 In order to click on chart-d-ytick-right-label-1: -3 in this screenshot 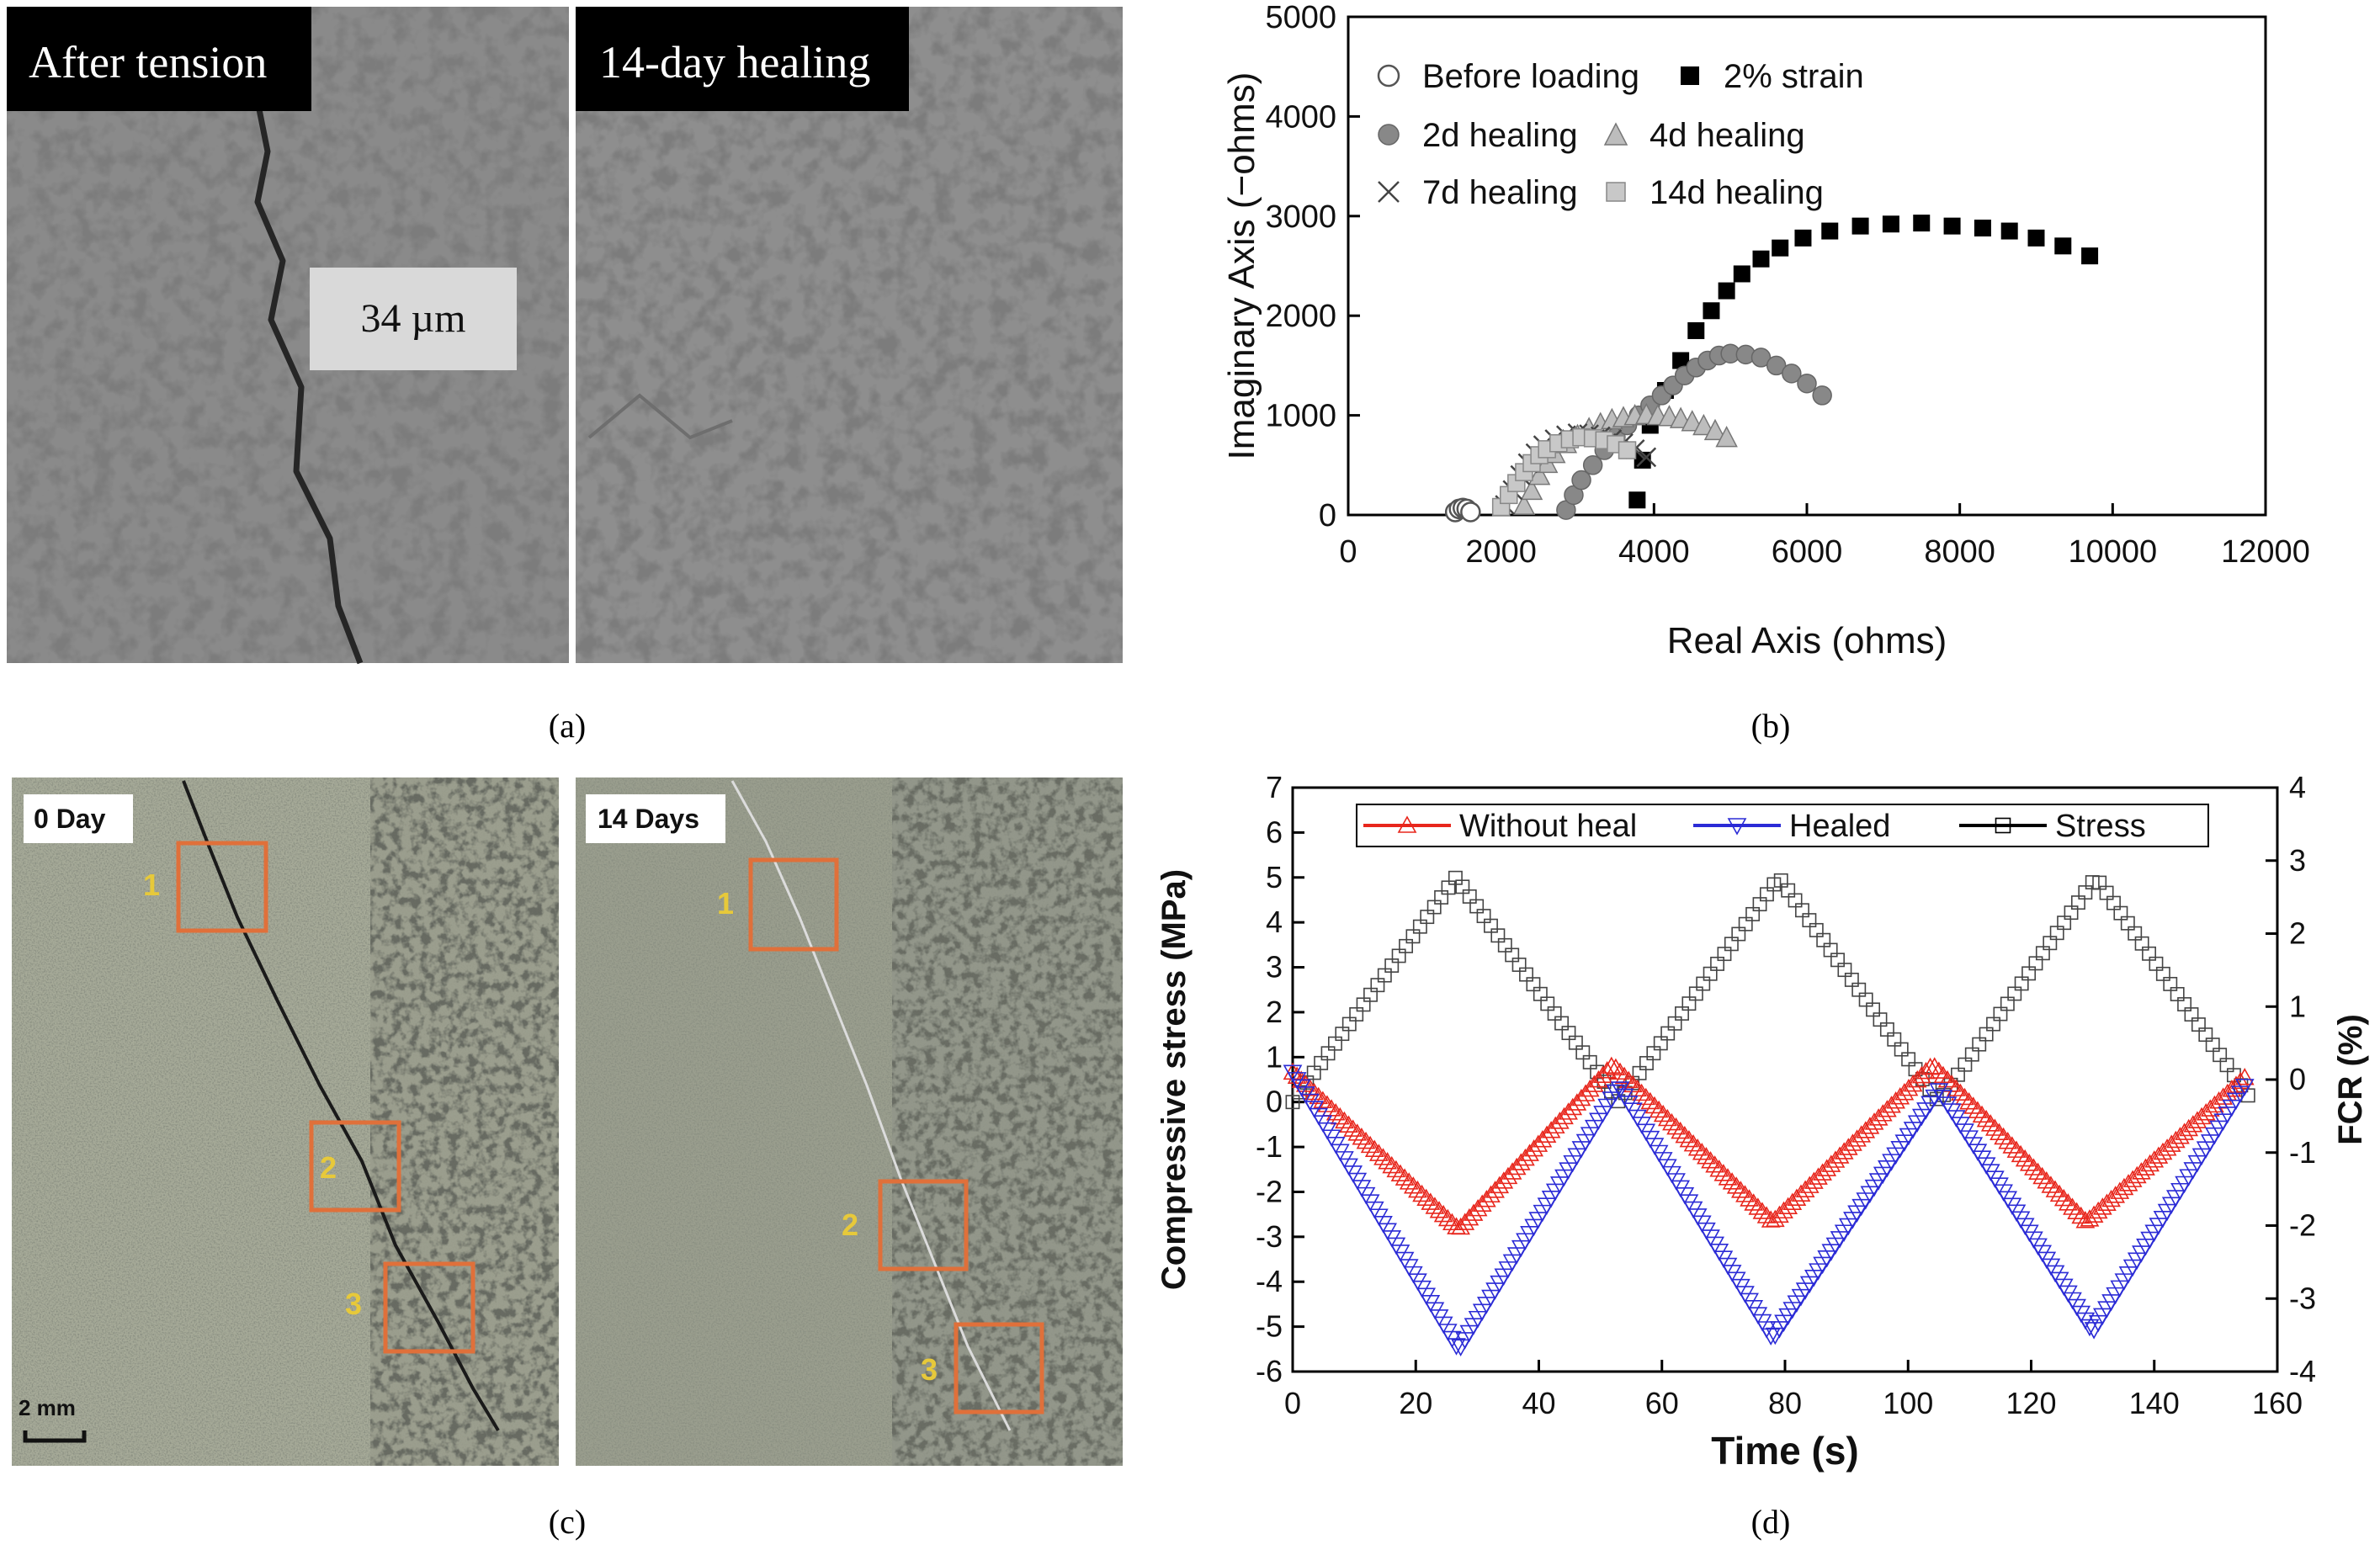, I will do `click(2302, 1298)`.